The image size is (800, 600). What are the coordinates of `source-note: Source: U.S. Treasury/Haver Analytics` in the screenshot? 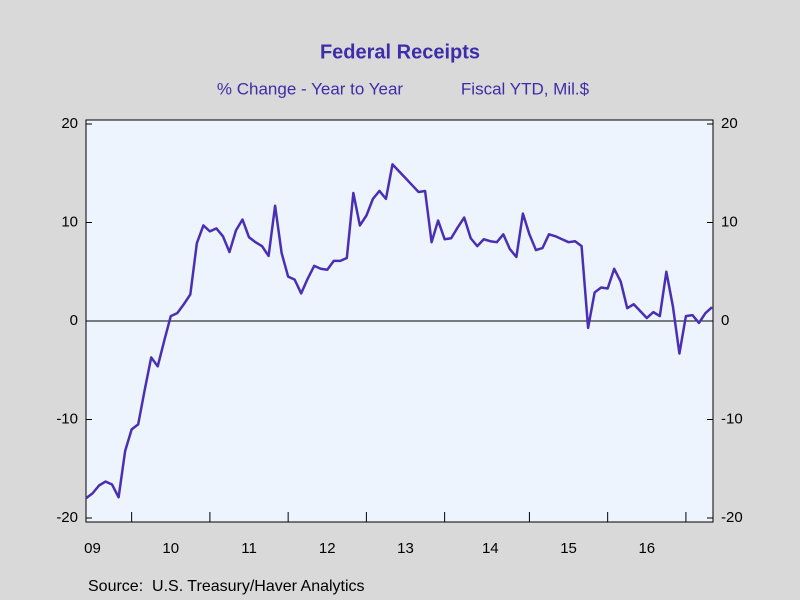 It's located at (226, 586).